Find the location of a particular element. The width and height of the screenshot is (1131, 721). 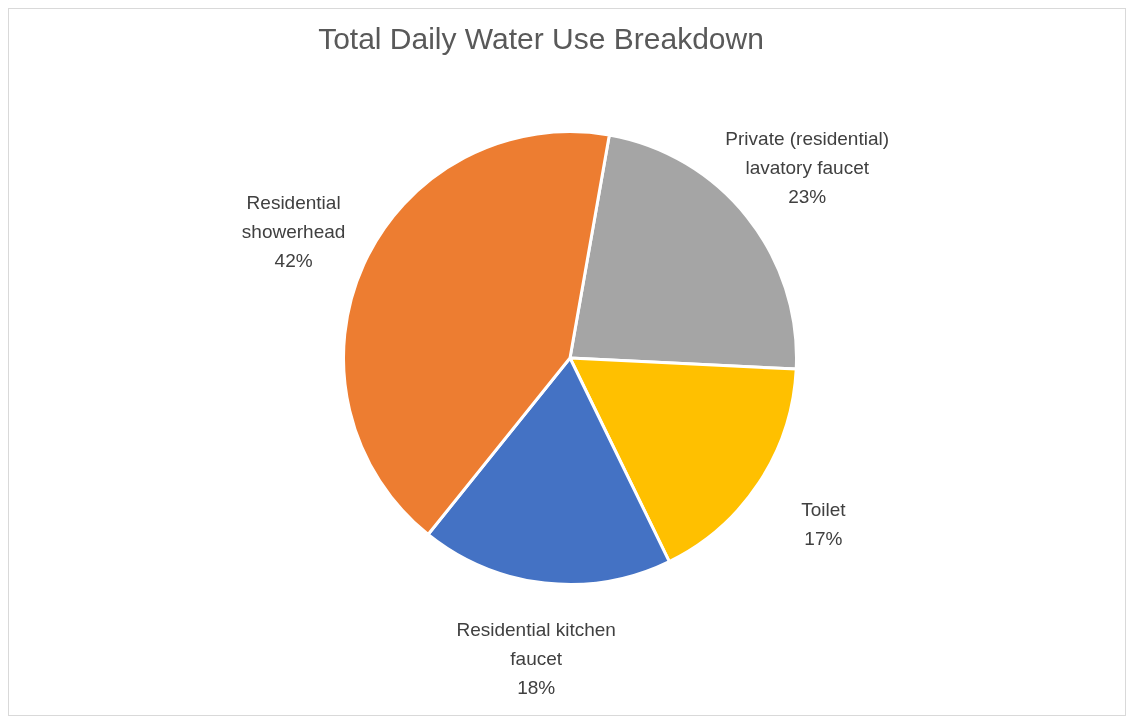

slice-label: Residential showerhead is located at coordinates (293, 216).